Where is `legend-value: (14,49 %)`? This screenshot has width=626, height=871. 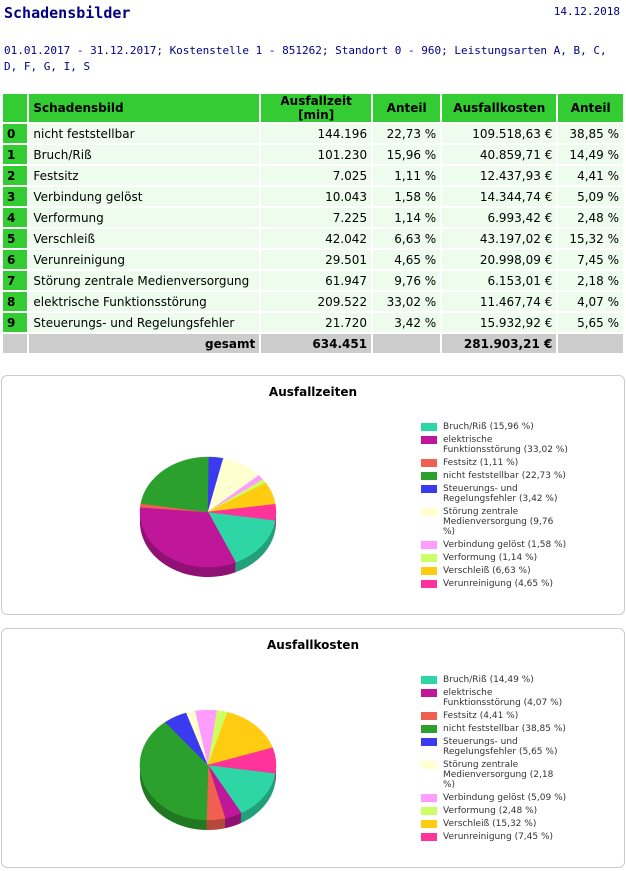 legend-value: (14,49 %) is located at coordinates (511, 680).